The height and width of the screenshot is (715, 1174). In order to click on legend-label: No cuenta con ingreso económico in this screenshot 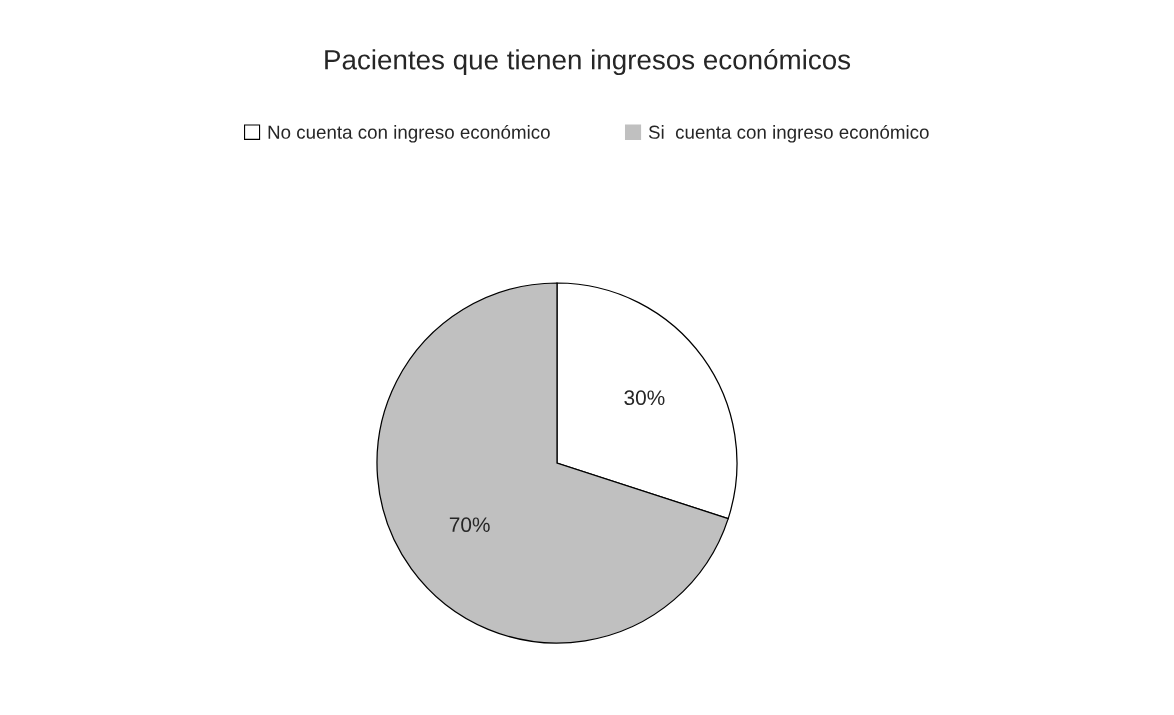, I will do `click(409, 133)`.